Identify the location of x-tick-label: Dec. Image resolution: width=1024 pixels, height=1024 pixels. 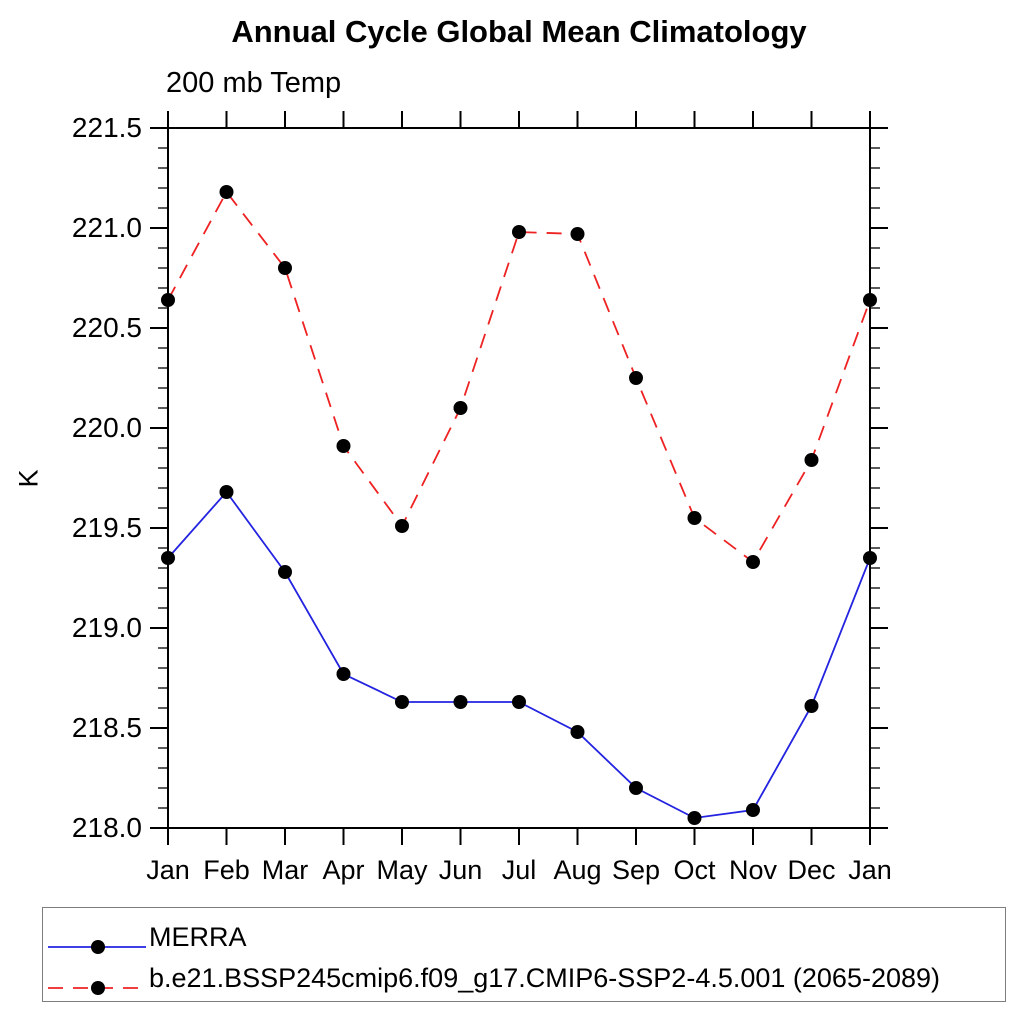
(811, 870).